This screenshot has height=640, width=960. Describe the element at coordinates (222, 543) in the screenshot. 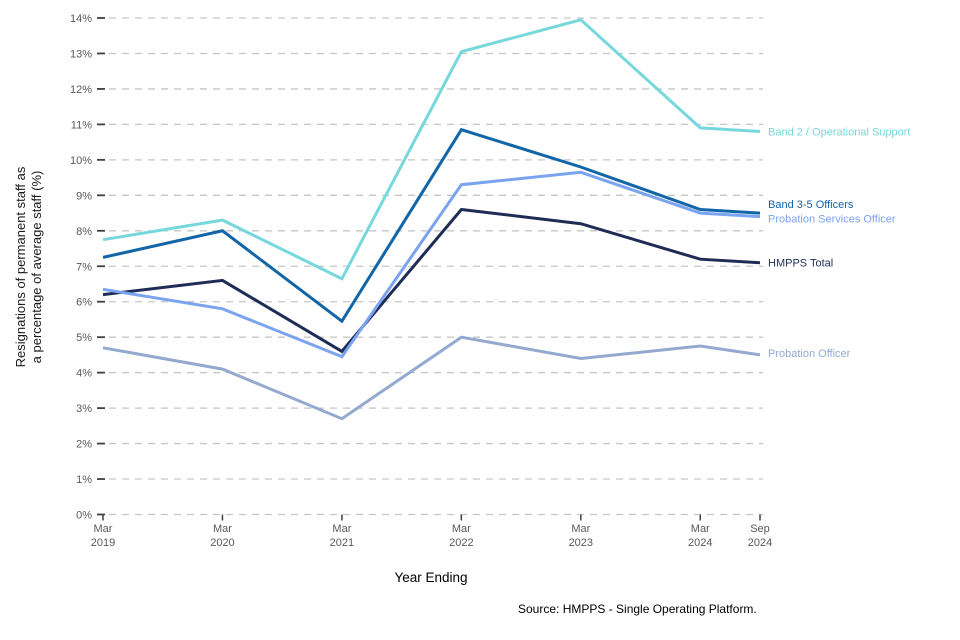

I see `x-tick-label: 2020` at that location.